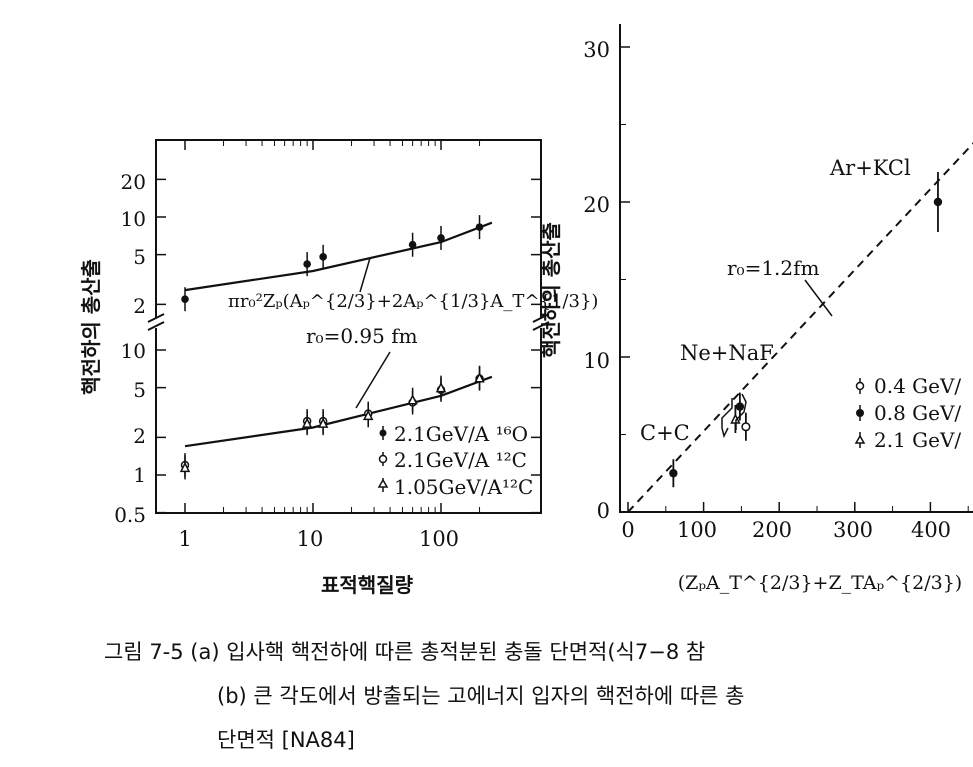  I want to click on b-legend-2: 0.8 GeV/, so click(917, 413).